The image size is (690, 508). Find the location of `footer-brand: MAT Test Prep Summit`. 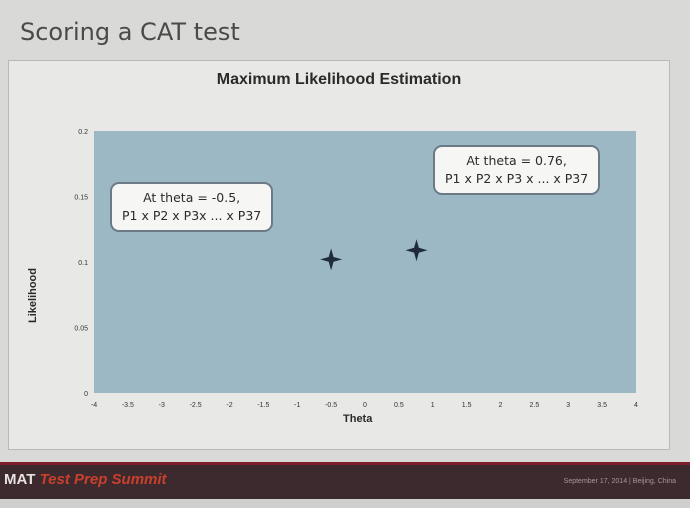

footer-brand: MAT Test Prep Summit is located at coordinates (85, 479).